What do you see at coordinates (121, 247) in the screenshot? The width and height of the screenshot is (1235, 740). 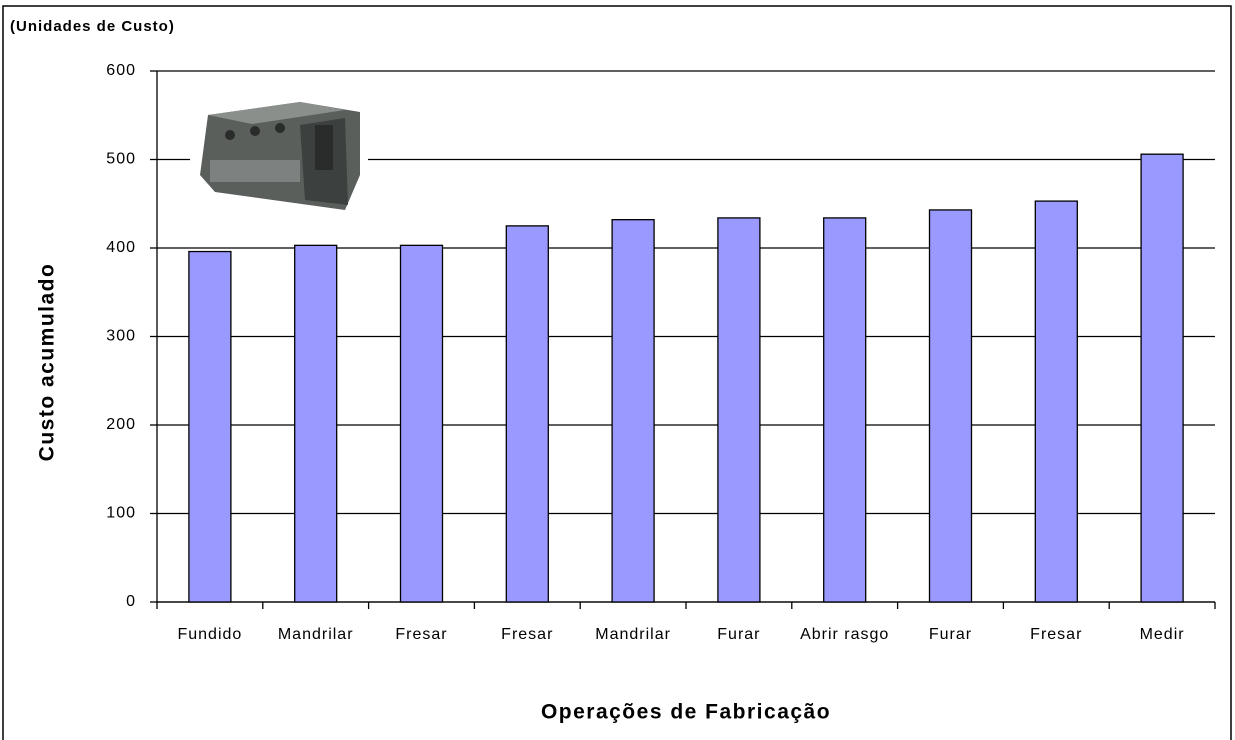 I see `y-tick-label: 400` at bounding box center [121, 247].